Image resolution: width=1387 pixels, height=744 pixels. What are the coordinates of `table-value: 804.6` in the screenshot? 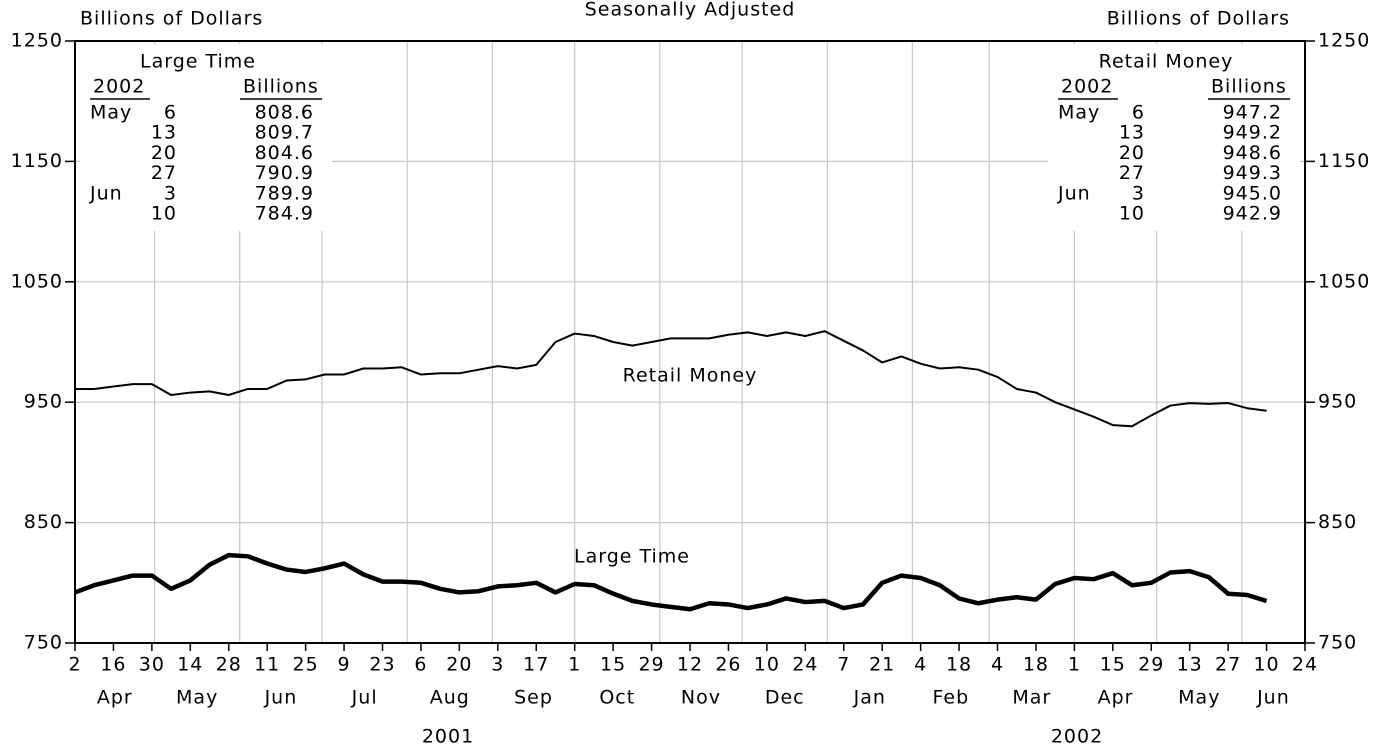 It's located at (284, 153).